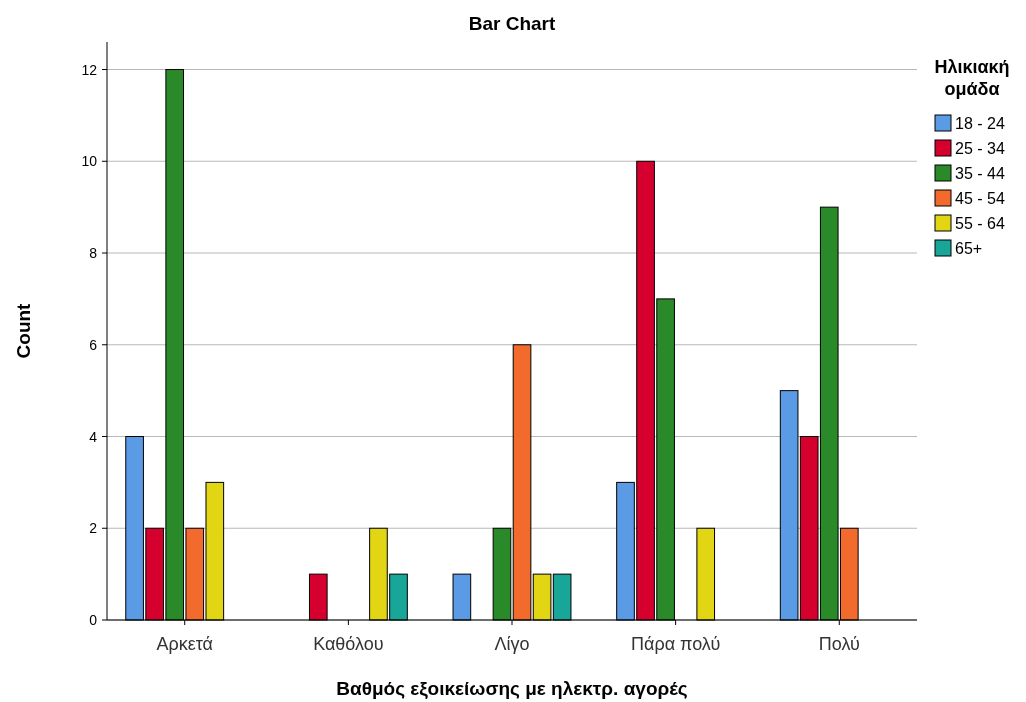 Image resolution: width=1026 pixels, height=702 pixels. I want to click on y-tick-label: 10, so click(89, 161).